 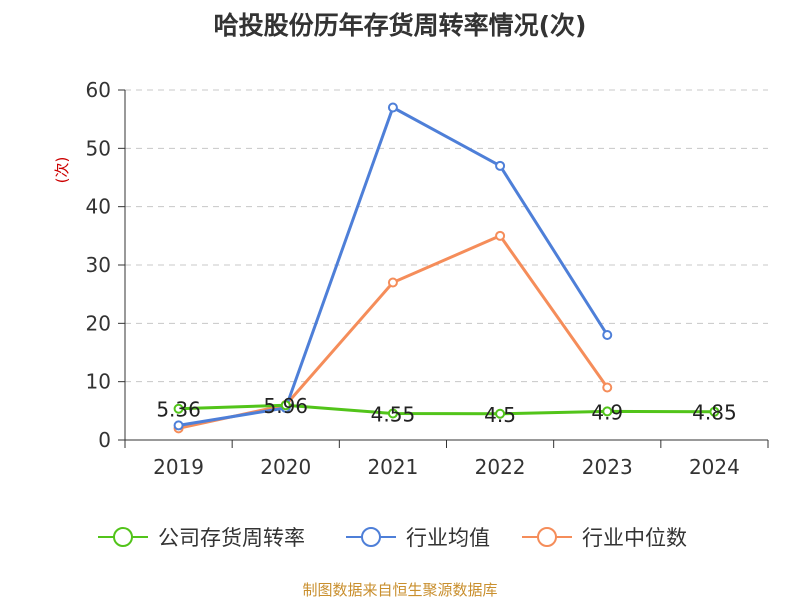 I want to click on y-tick-label: 20, so click(x=98, y=323).